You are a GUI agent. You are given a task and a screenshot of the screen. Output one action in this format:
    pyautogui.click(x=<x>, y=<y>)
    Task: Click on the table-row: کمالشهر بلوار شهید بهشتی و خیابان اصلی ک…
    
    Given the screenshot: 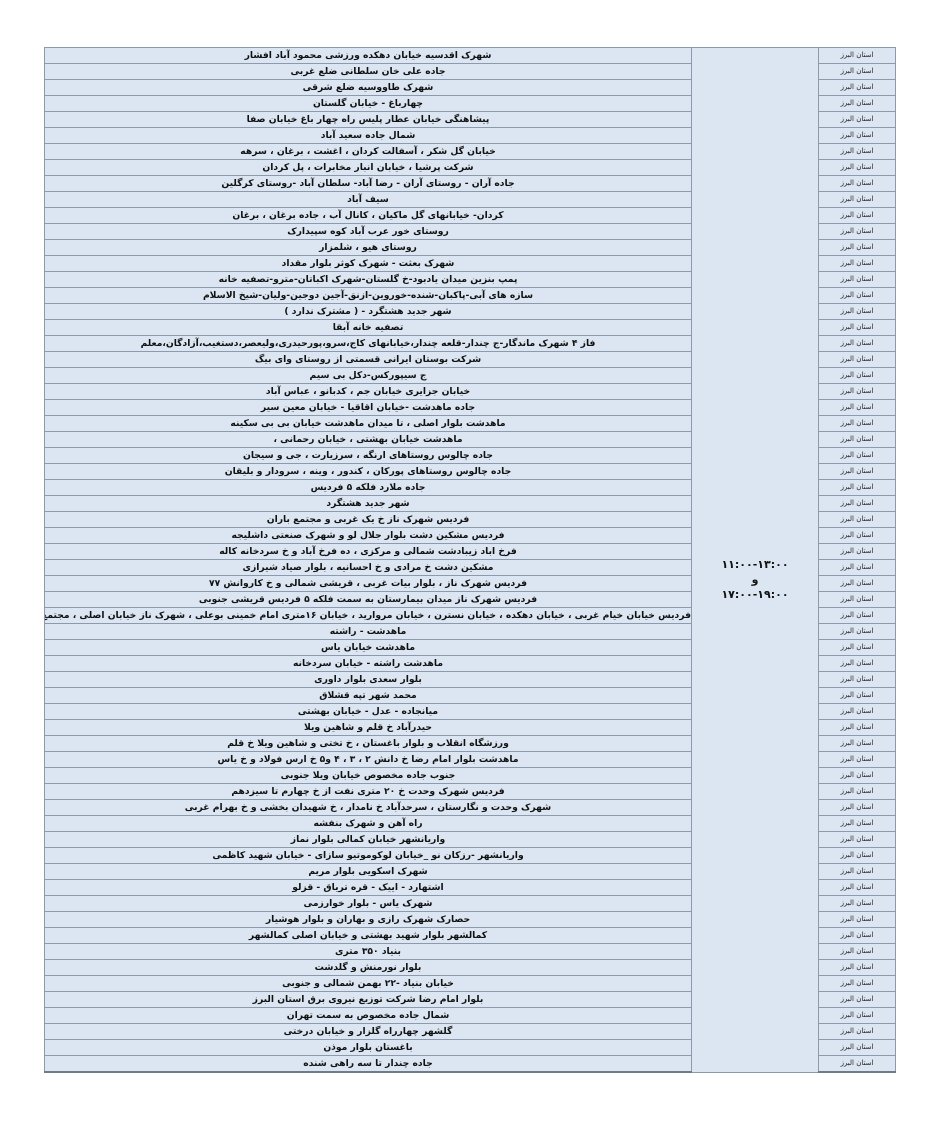 What is the action you would take?
    pyautogui.click(x=470, y=935)
    